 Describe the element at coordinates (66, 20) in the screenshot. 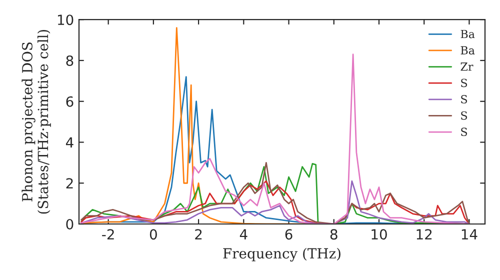

I see `y-tick-label: 10` at that location.